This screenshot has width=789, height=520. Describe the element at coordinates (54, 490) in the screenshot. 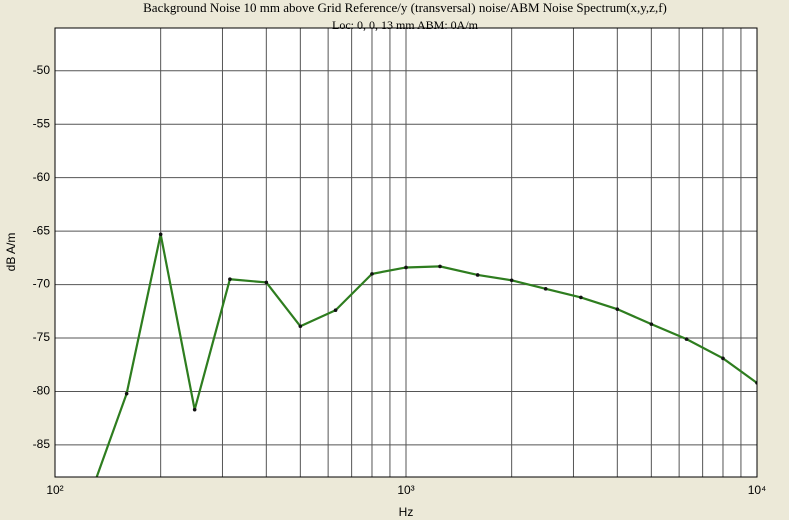

I see `x-tick-label: 10²` at that location.